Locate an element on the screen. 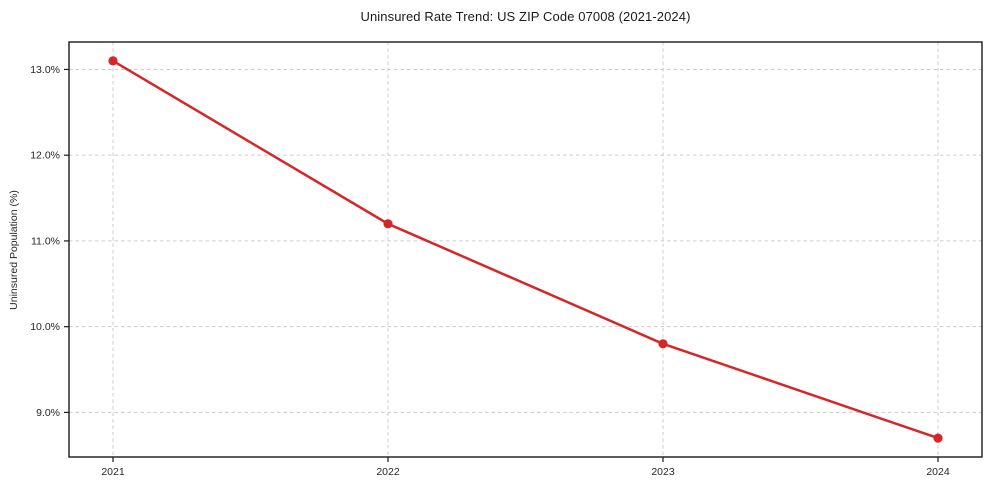 This screenshot has width=989, height=490. x-tick-label: 2023 is located at coordinates (663, 472).